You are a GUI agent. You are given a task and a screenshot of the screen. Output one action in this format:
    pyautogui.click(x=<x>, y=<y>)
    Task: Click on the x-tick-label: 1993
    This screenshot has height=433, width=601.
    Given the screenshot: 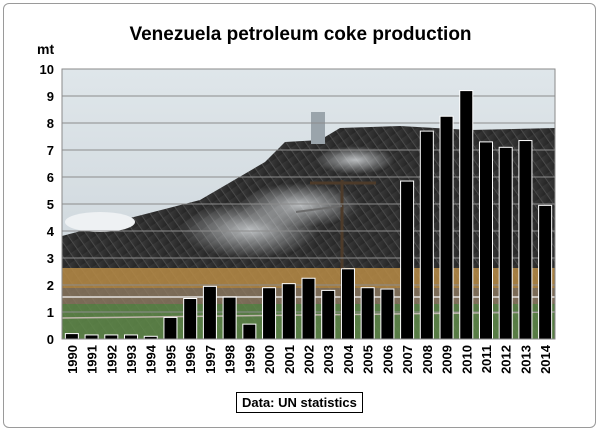 What is the action you would take?
    pyautogui.click(x=131, y=359)
    